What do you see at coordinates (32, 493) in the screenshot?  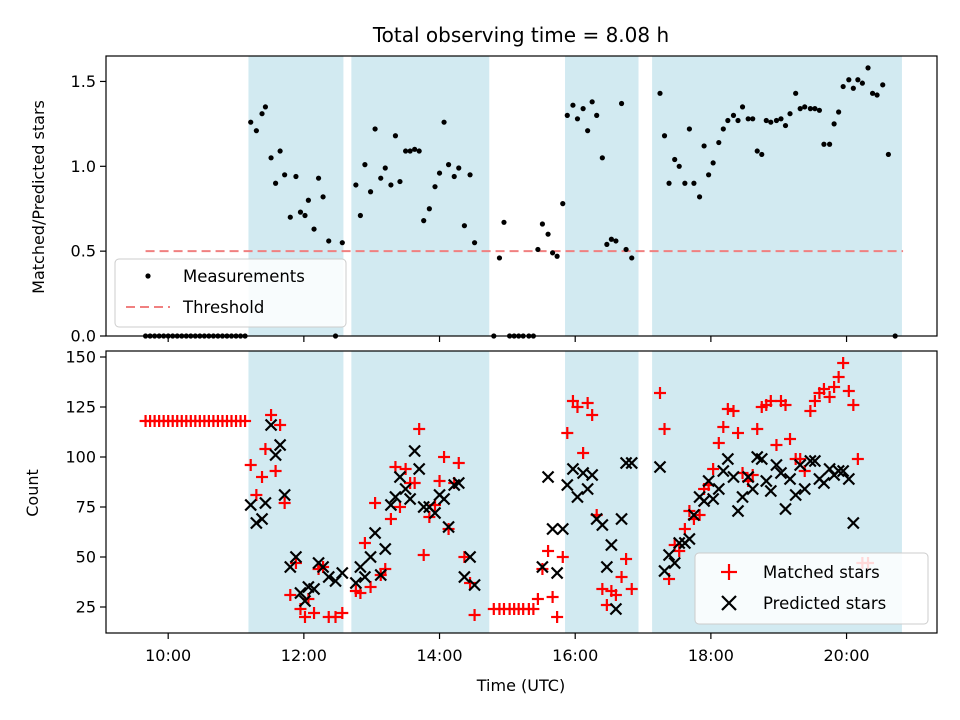 I see `bottom-y-axis-label: Count` at bounding box center [32, 493].